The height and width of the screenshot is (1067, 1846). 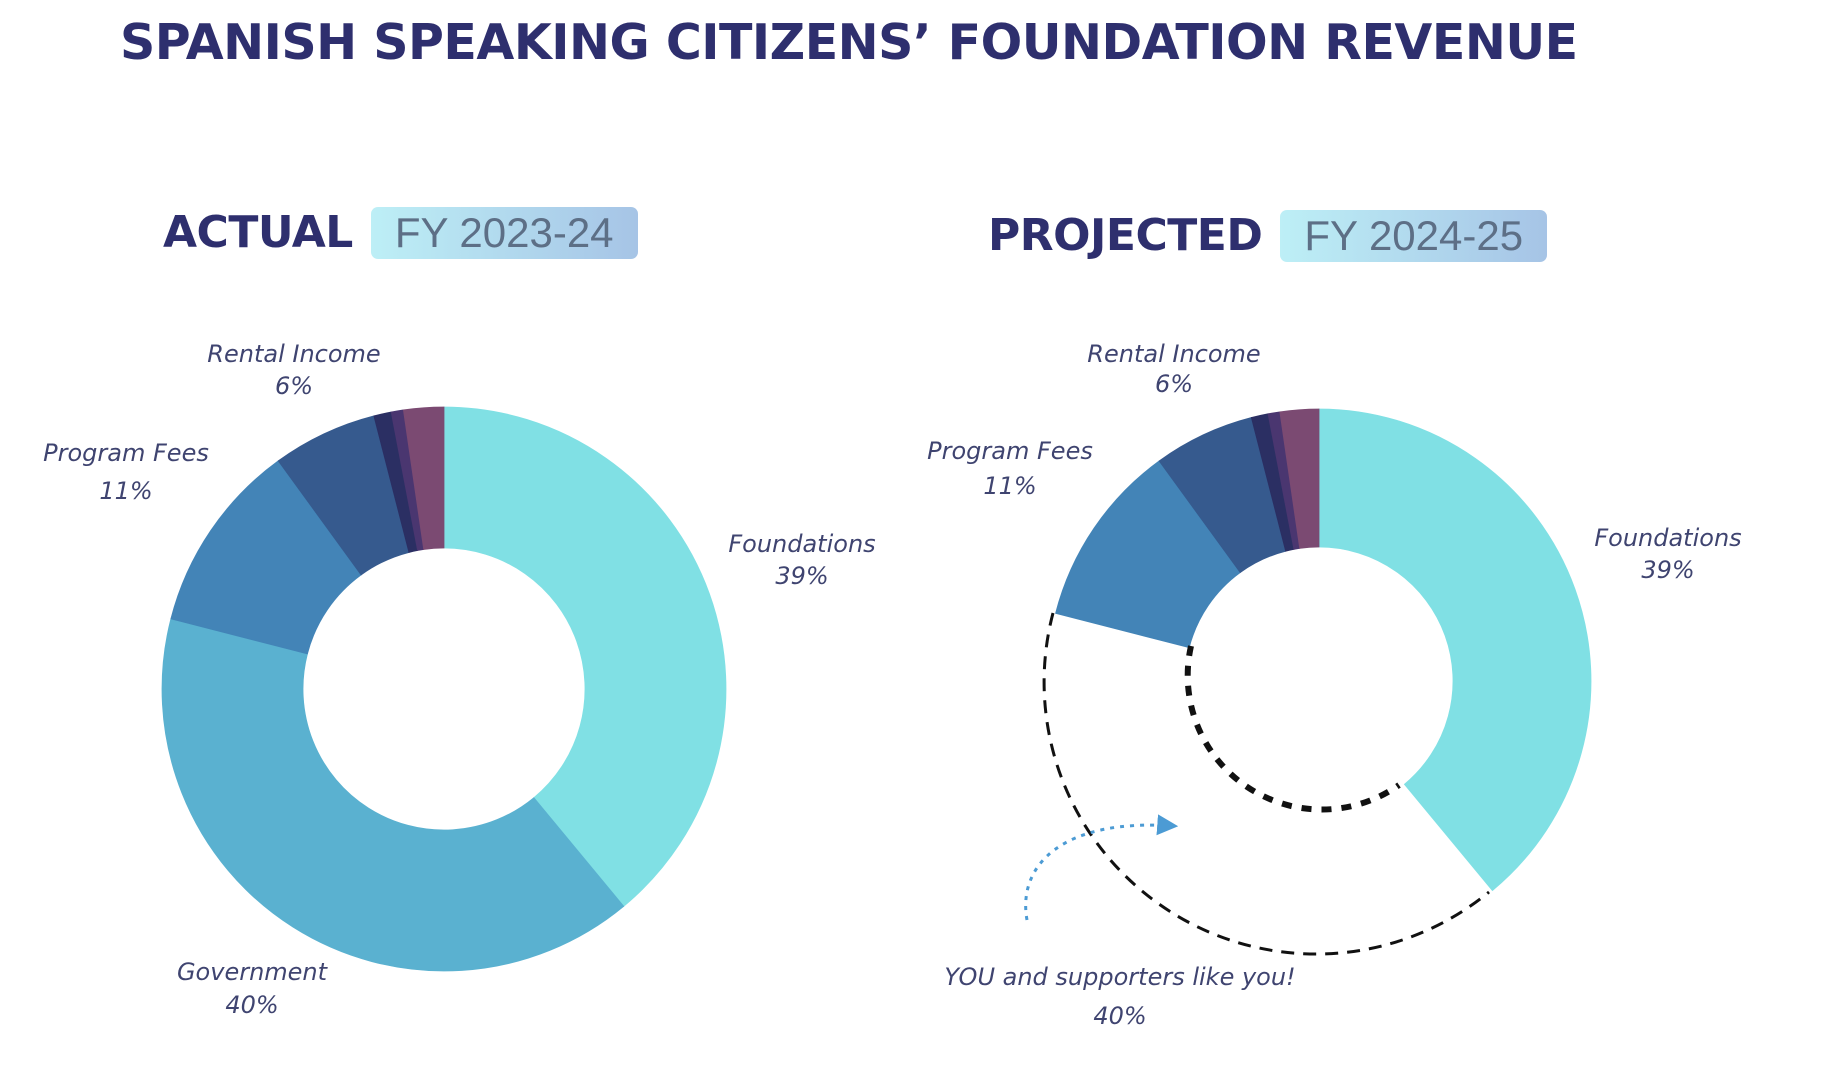 What do you see at coordinates (504, 233) in the screenshot?
I see `actual-fy-badge: FY 2023-24` at bounding box center [504, 233].